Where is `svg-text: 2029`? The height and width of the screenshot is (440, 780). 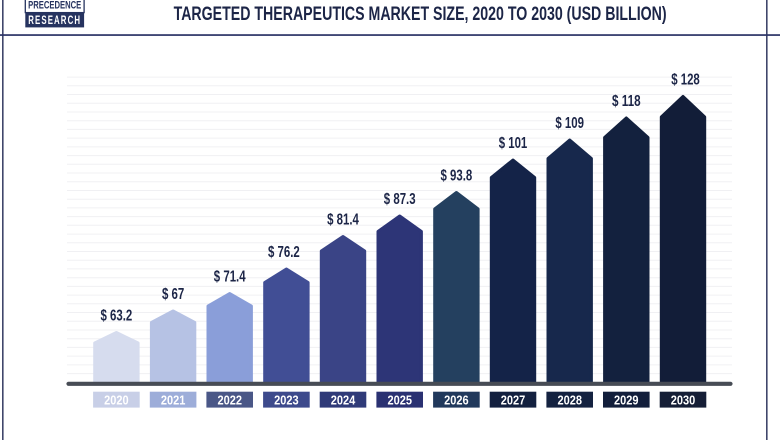 svg-text: 2029 is located at coordinates (626, 399).